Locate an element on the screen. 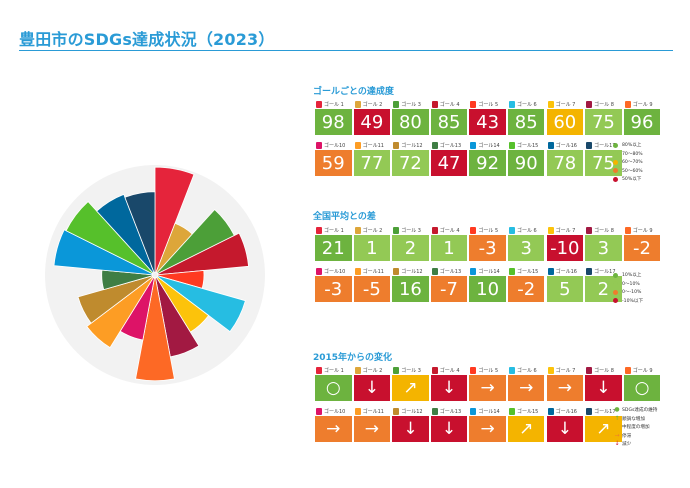 The image size is (690, 488). legend-item: 0～-10% is located at coordinates (643, 292).